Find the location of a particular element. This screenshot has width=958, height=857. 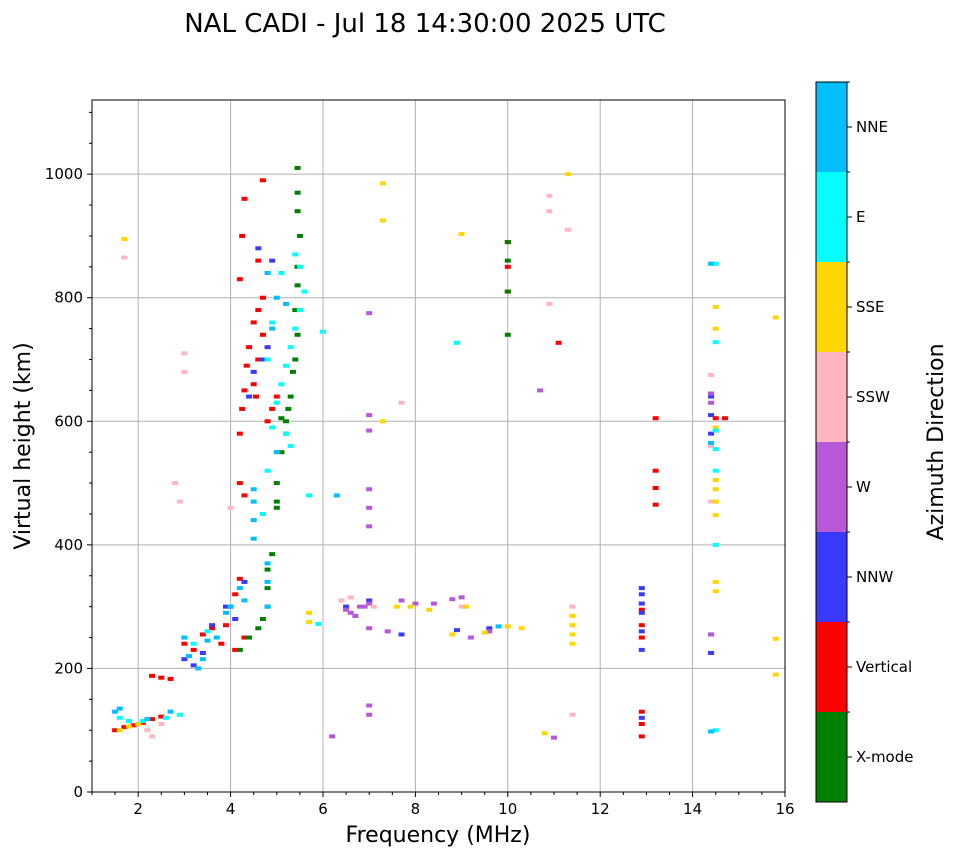

y-axis-label: Virtual height (km) is located at coordinates (23, 445).